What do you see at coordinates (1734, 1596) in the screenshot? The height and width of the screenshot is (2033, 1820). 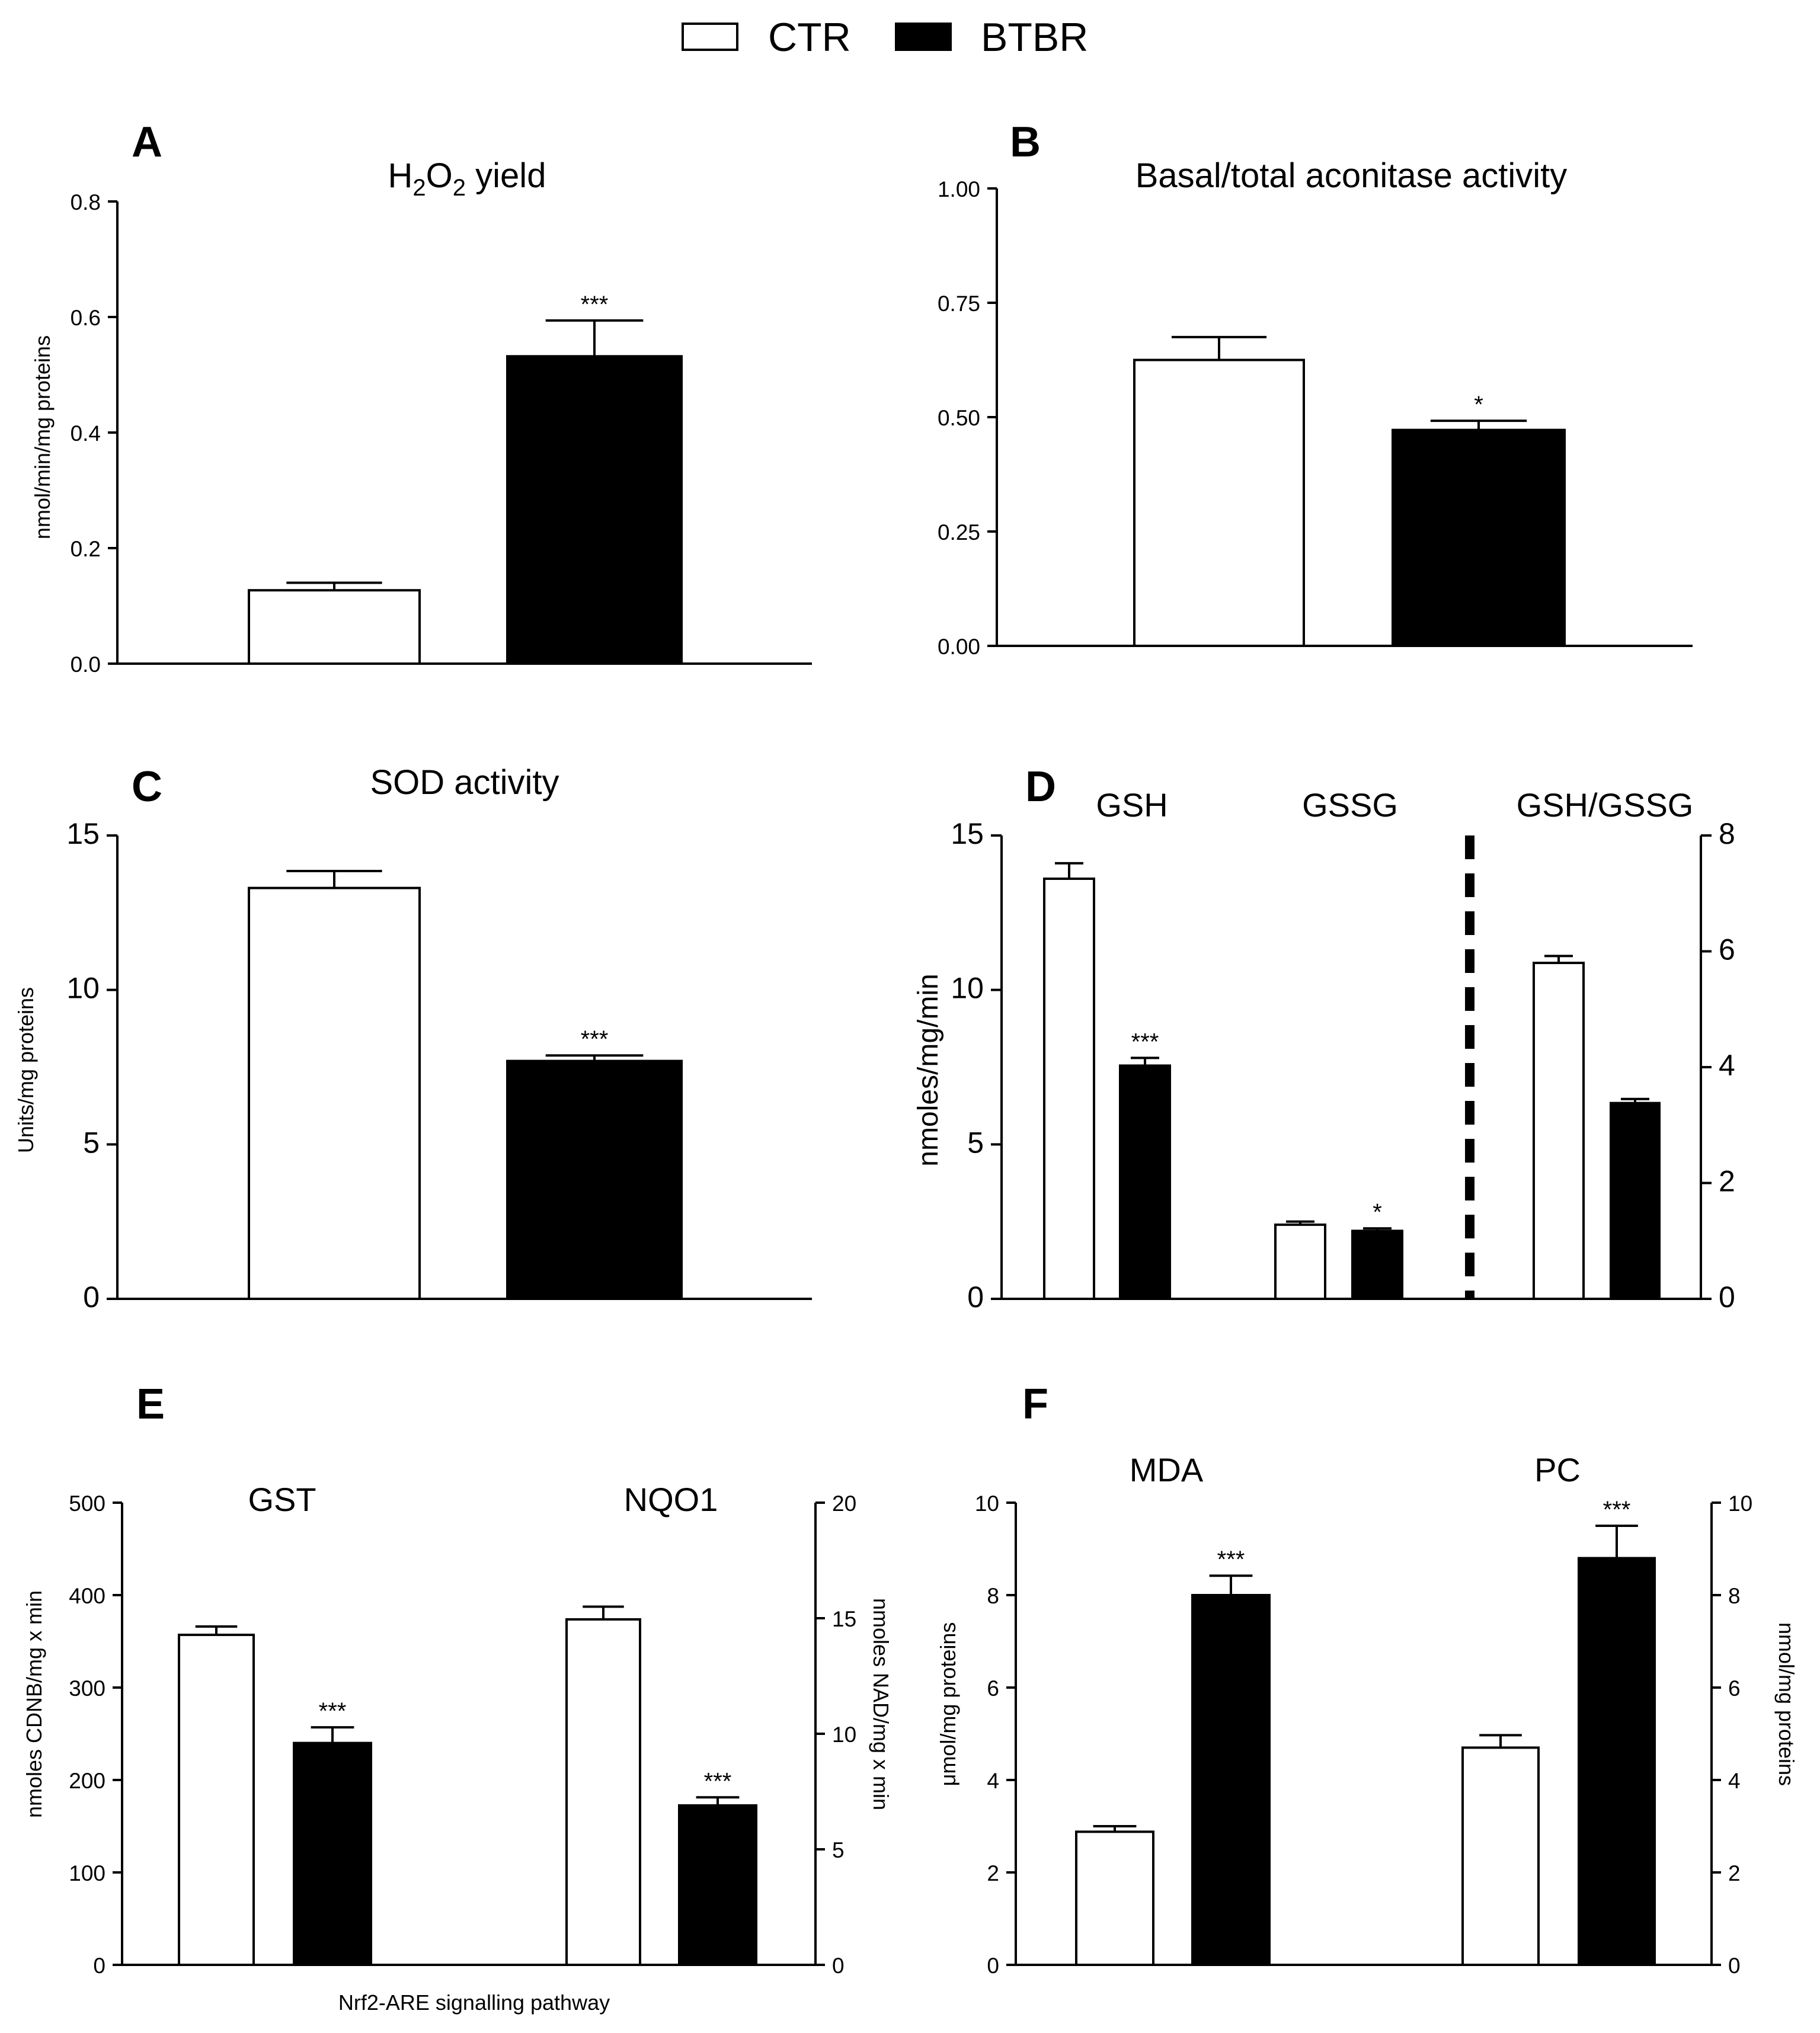 I see `panel-f-y2tick-label: 8` at bounding box center [1734, 1596].